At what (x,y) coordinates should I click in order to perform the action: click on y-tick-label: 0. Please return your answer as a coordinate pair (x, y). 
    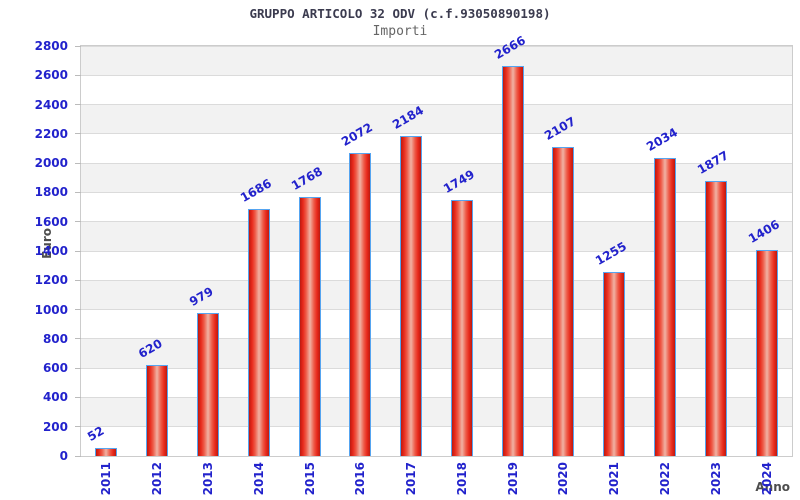
    Looking at the image, I should click on (63, 456).